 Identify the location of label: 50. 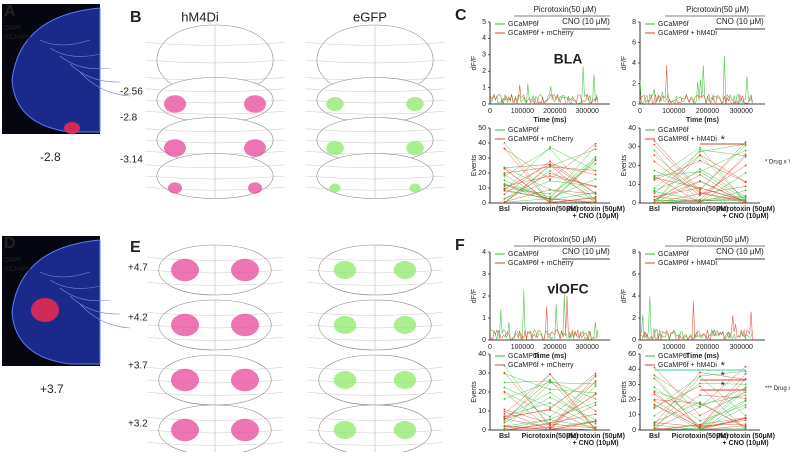
(482, 128).